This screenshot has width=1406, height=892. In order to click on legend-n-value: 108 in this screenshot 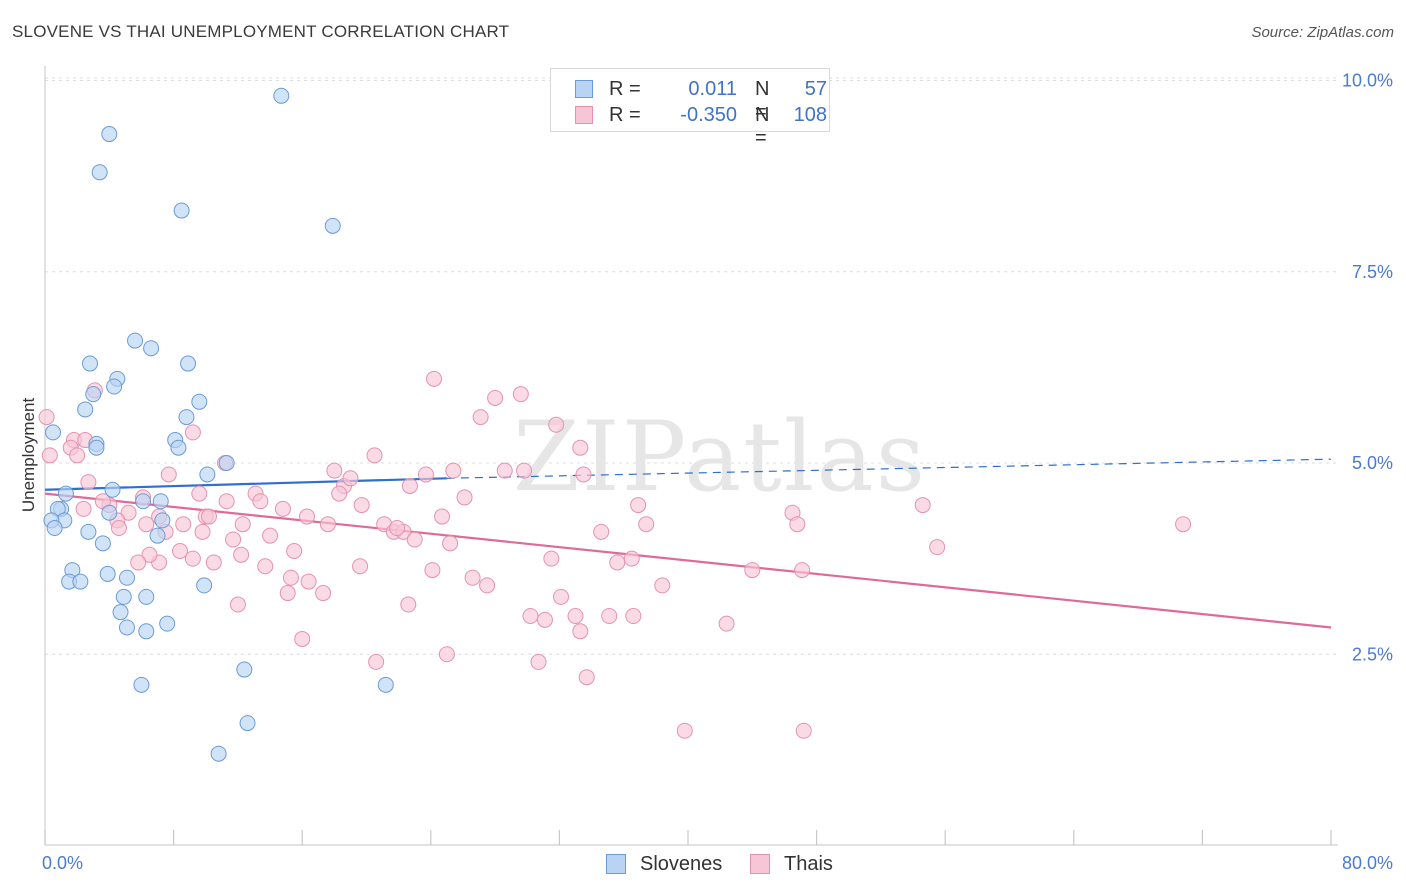, I will do `click(810, 115)`.